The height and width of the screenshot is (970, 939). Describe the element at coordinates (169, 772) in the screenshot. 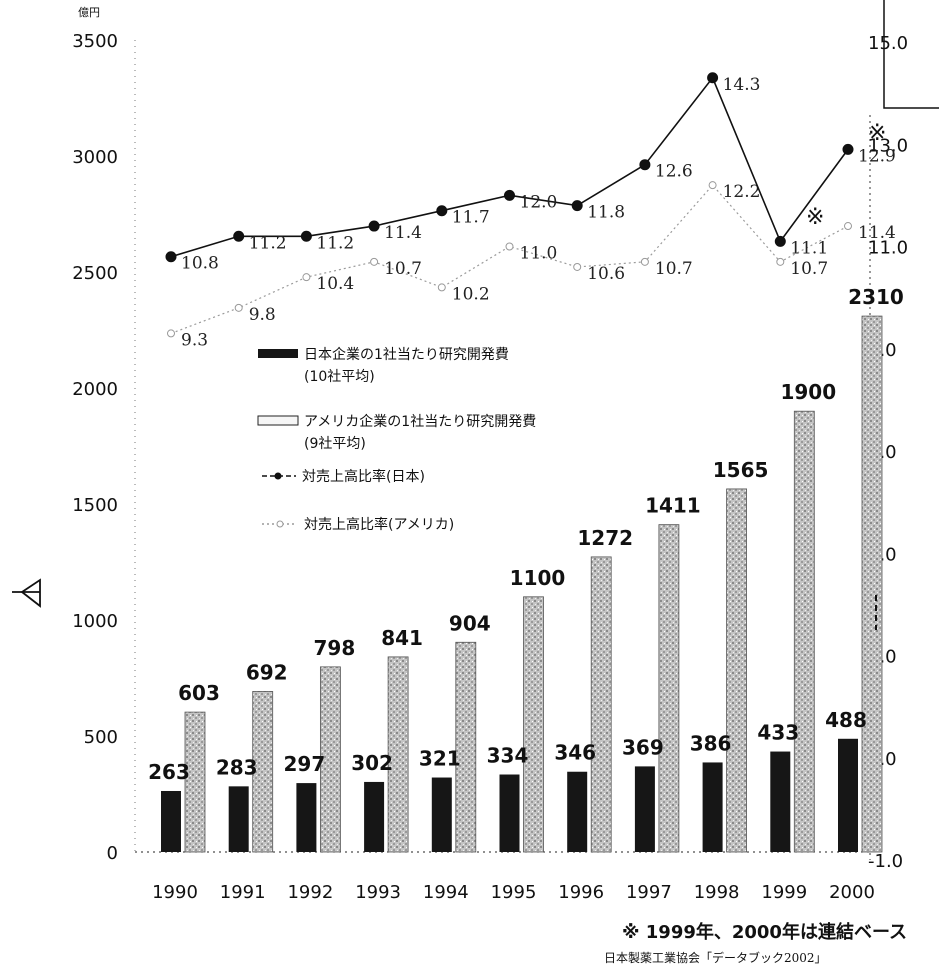

I see `bar-label-japan: 263` at that location.